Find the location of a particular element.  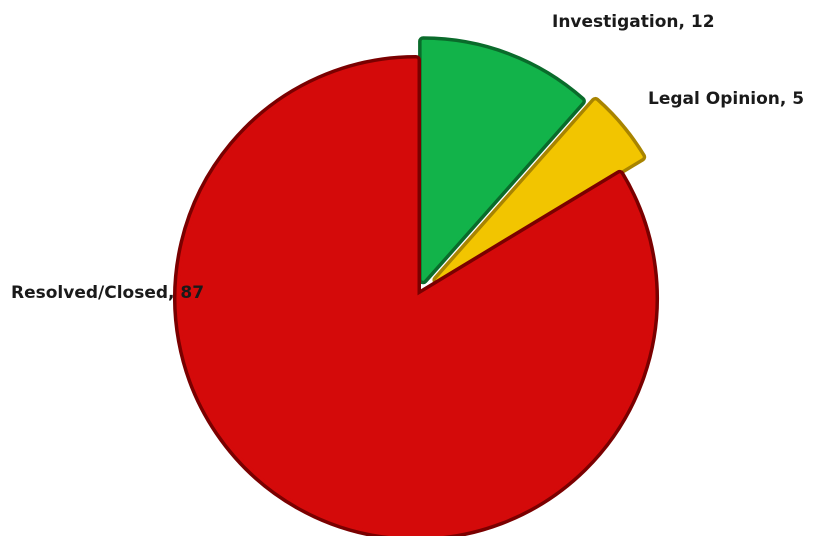

slice-label-investigation: Investigation, 12 is located at coordinates (633, 22).